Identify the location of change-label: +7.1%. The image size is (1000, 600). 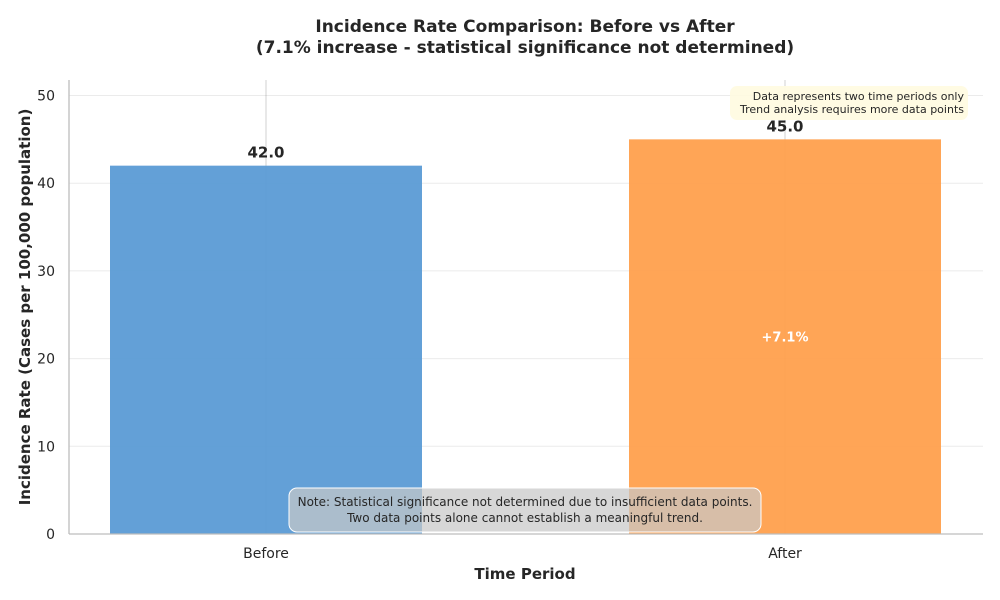
(785, 338).